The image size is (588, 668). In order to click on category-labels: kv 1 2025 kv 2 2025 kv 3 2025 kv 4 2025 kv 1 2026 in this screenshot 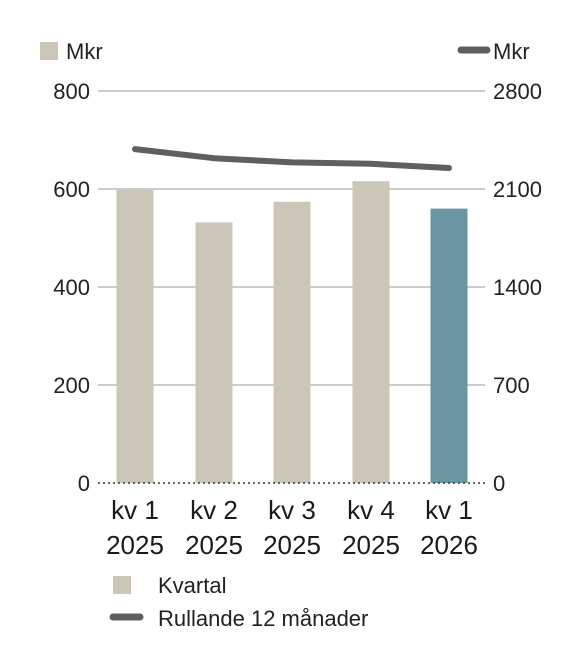, I will do `click(292, 527)`.